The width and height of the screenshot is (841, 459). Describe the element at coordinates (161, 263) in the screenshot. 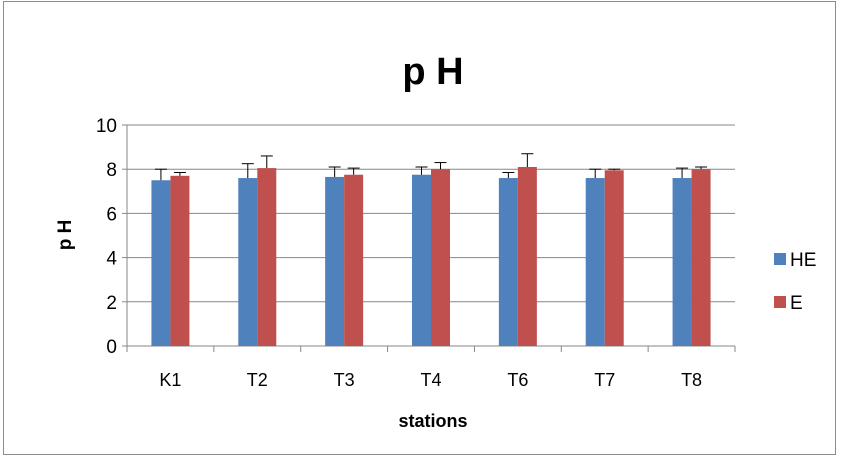

I see `bar-he-k1` at that location.